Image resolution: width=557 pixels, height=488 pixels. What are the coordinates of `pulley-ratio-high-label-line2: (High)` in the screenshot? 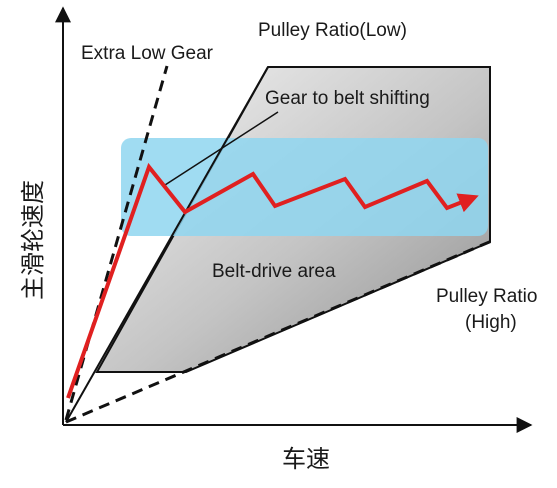 It's located at (491, 322).